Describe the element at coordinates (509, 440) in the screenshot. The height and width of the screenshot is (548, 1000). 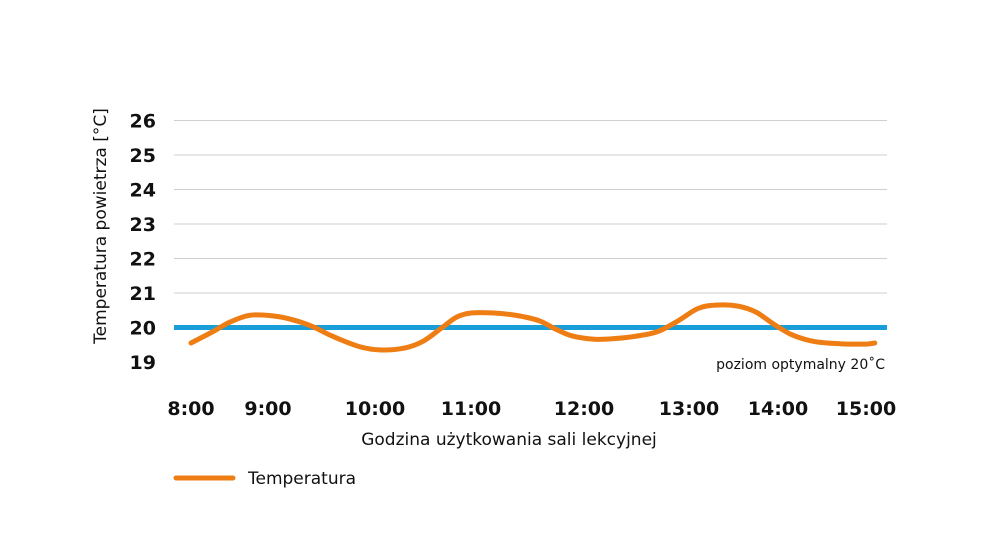
I see `x-axis-label: Godzina użytkowania sali lekcyjnej` at that location.